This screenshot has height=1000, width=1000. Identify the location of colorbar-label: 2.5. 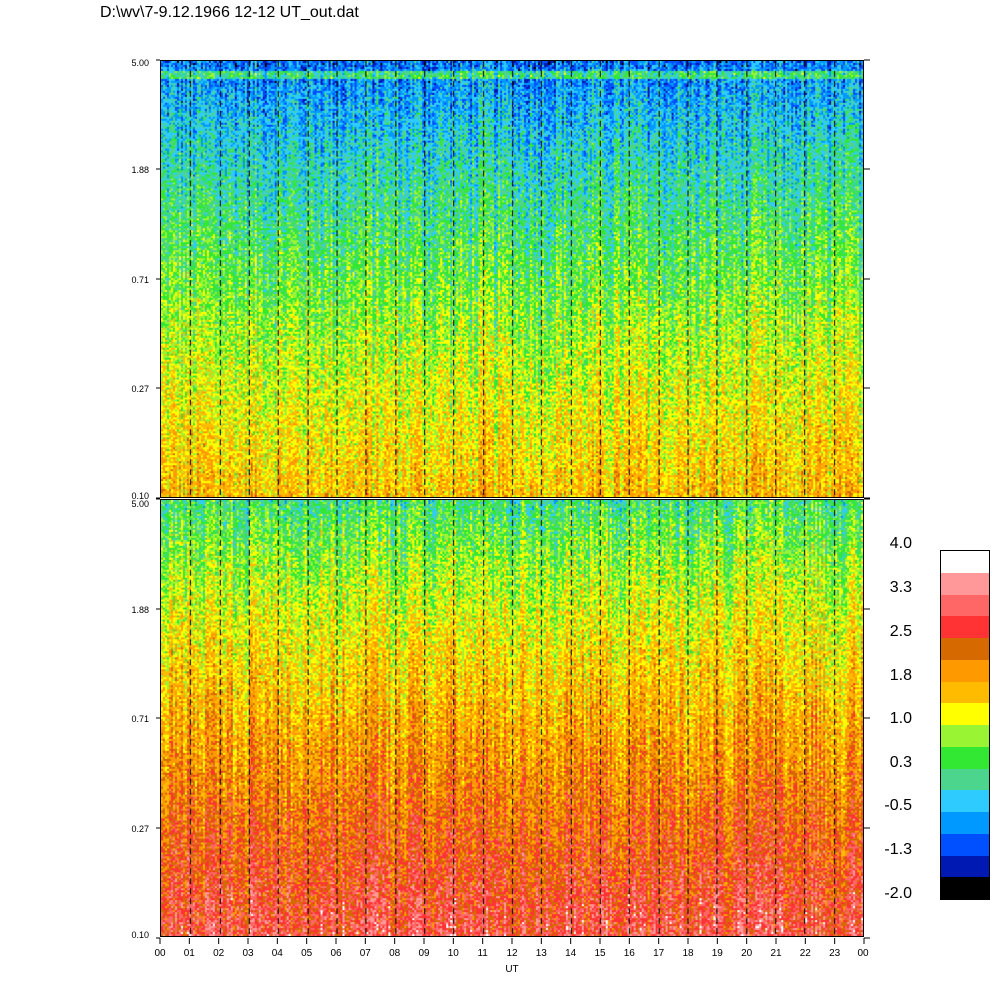
(900, 631).